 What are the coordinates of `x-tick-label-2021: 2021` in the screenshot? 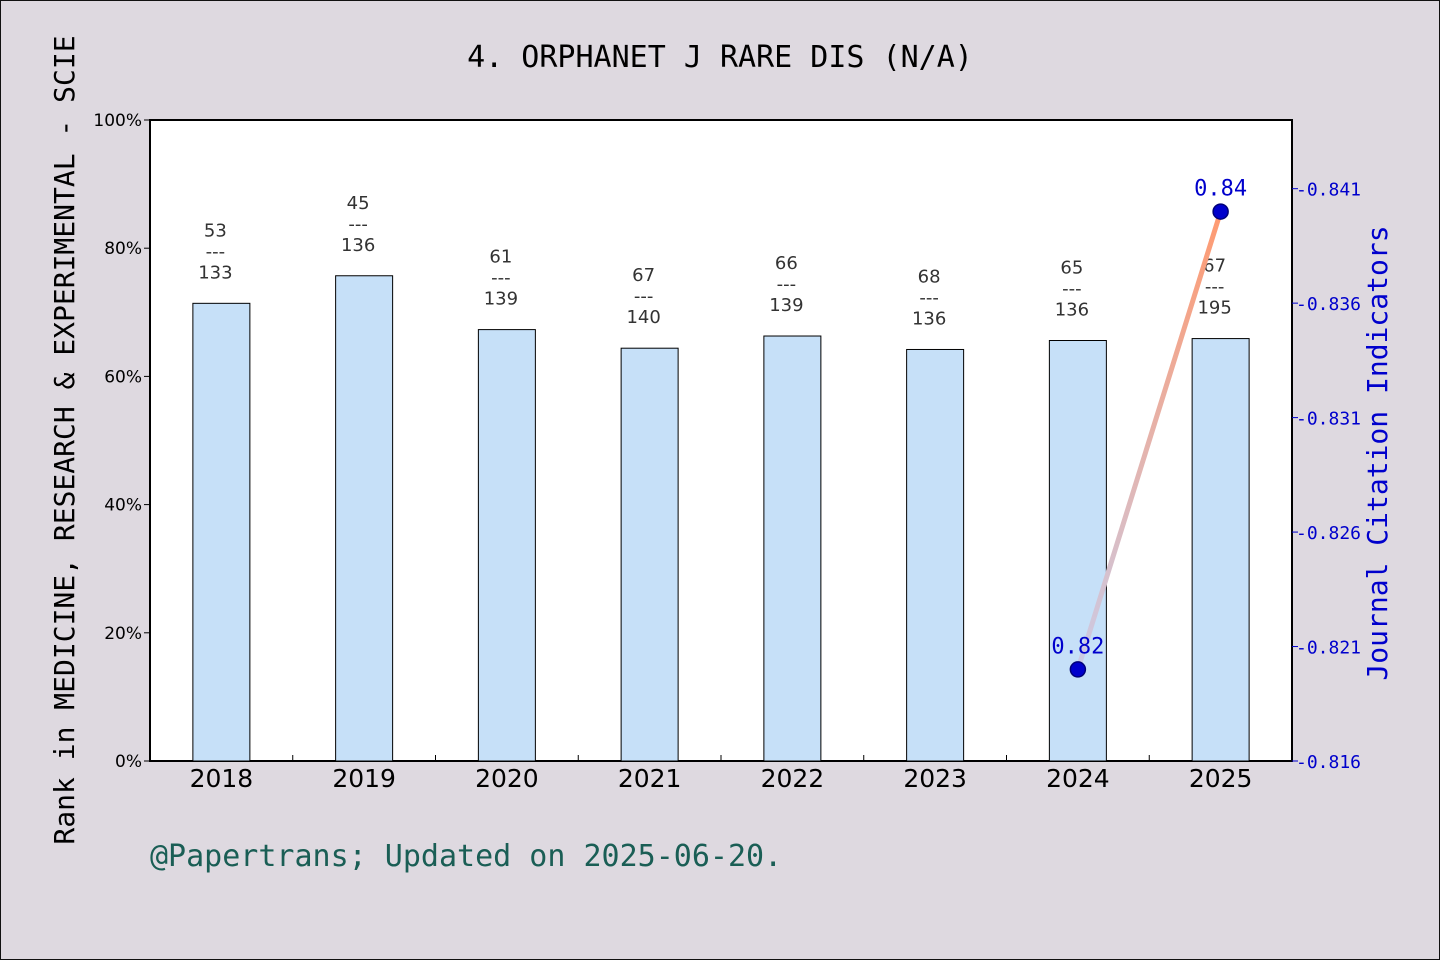 It's located at (650, 778).